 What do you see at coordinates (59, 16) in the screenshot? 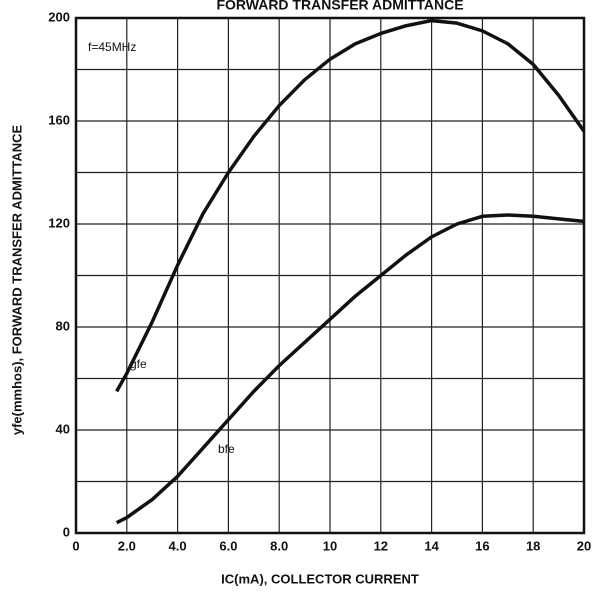
I see `y-tick-label: 200` at bounding box center [59, 16].